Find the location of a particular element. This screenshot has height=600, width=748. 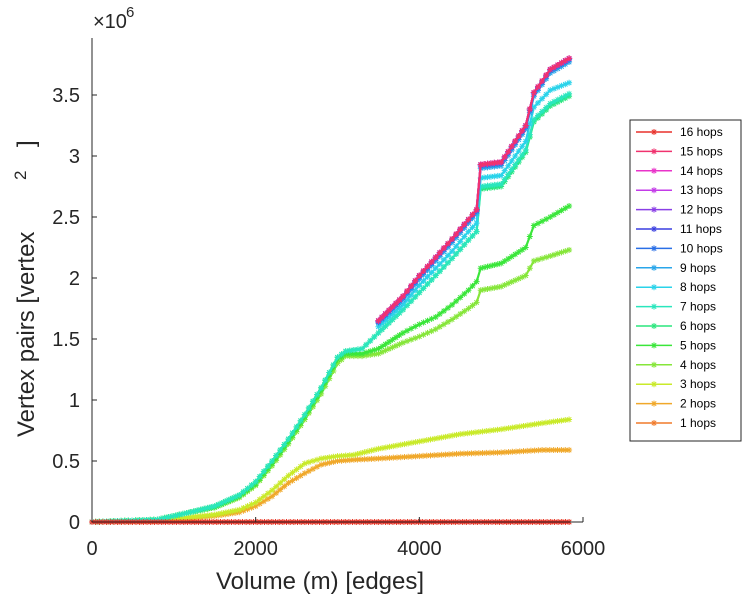

y-tick-label: 3 is located at coordinates (74, 157).